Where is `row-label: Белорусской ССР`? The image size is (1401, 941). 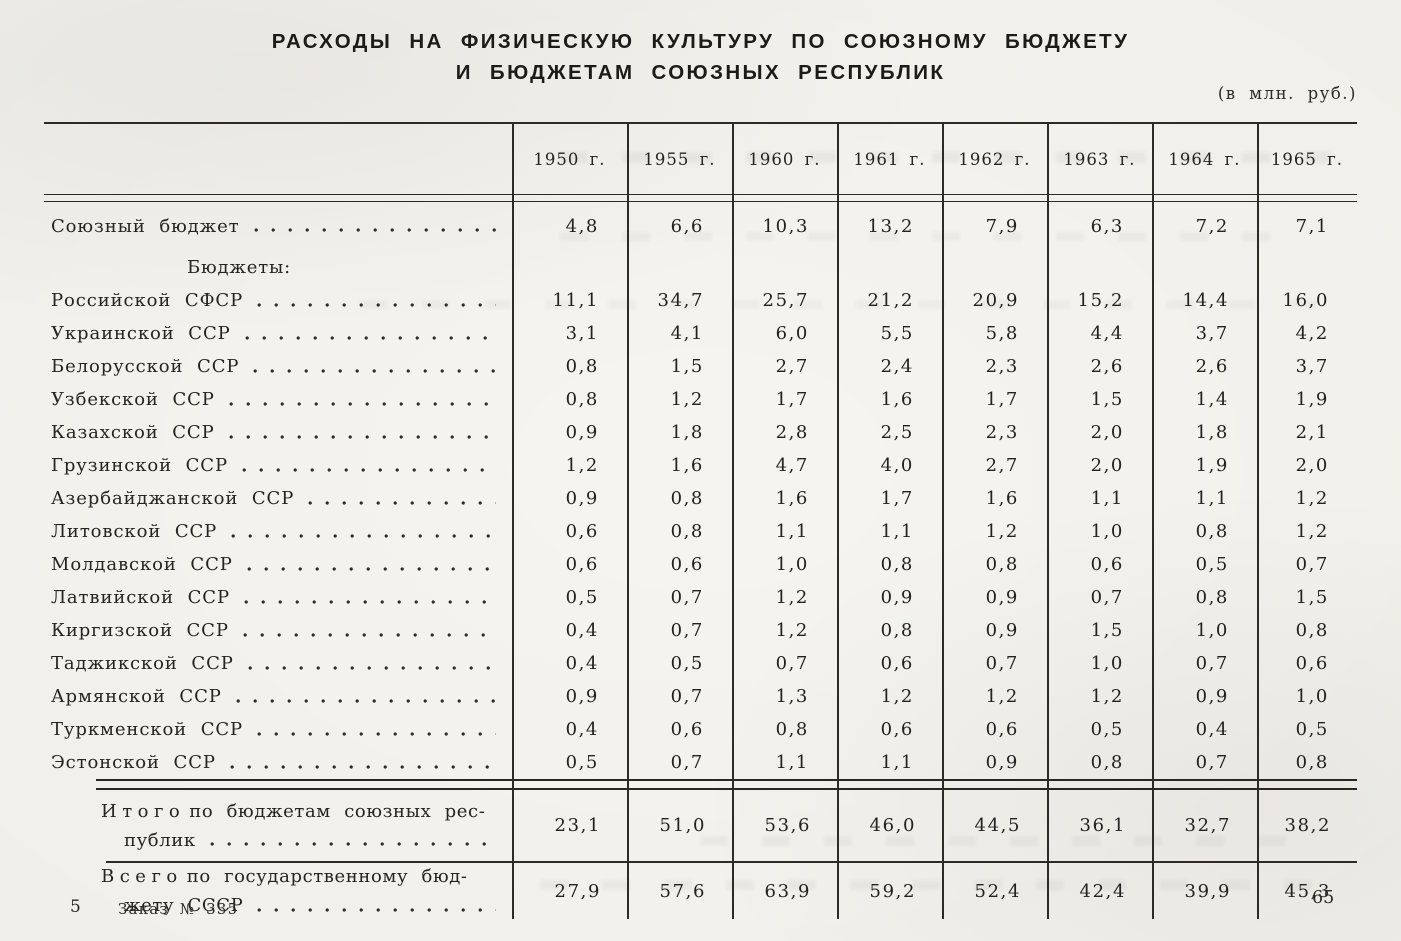 row-label: Белорусской ССР is located at coordinates (145, 366).